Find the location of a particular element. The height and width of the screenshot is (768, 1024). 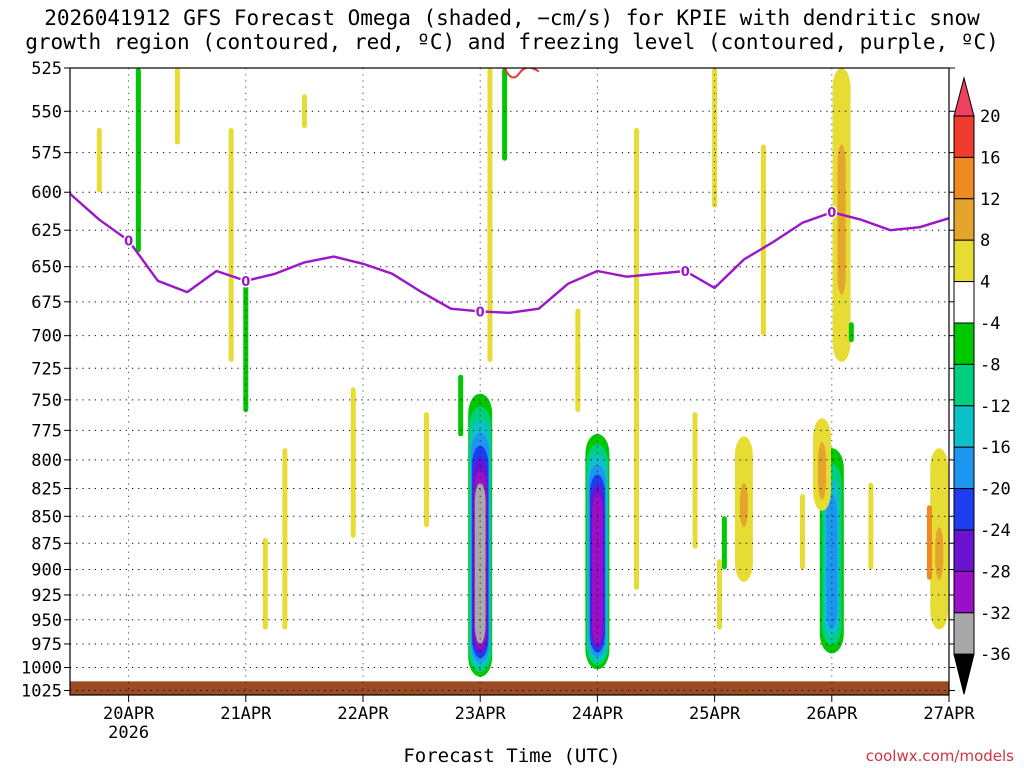

colorbar-label-10: -24 is located at coordinates (995, 531).